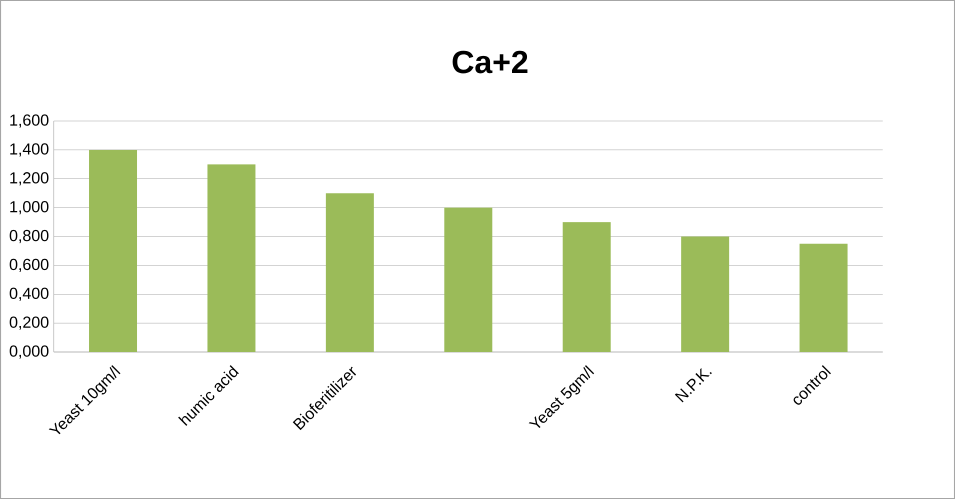 This screenshot has width=955, height=499. Describe the element at coordinates (29, 149) in the screenshot. I see `y-tick-label: 1,400` at that location.